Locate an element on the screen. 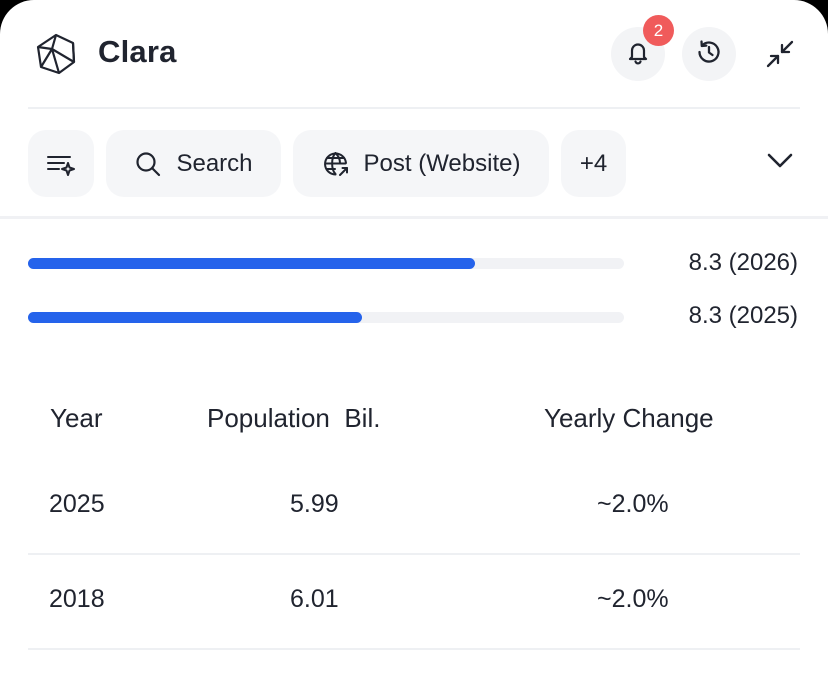 Image resolution: width=828 pixels, height=700 pixels. bell-icon is located at coordinates (638, 54).